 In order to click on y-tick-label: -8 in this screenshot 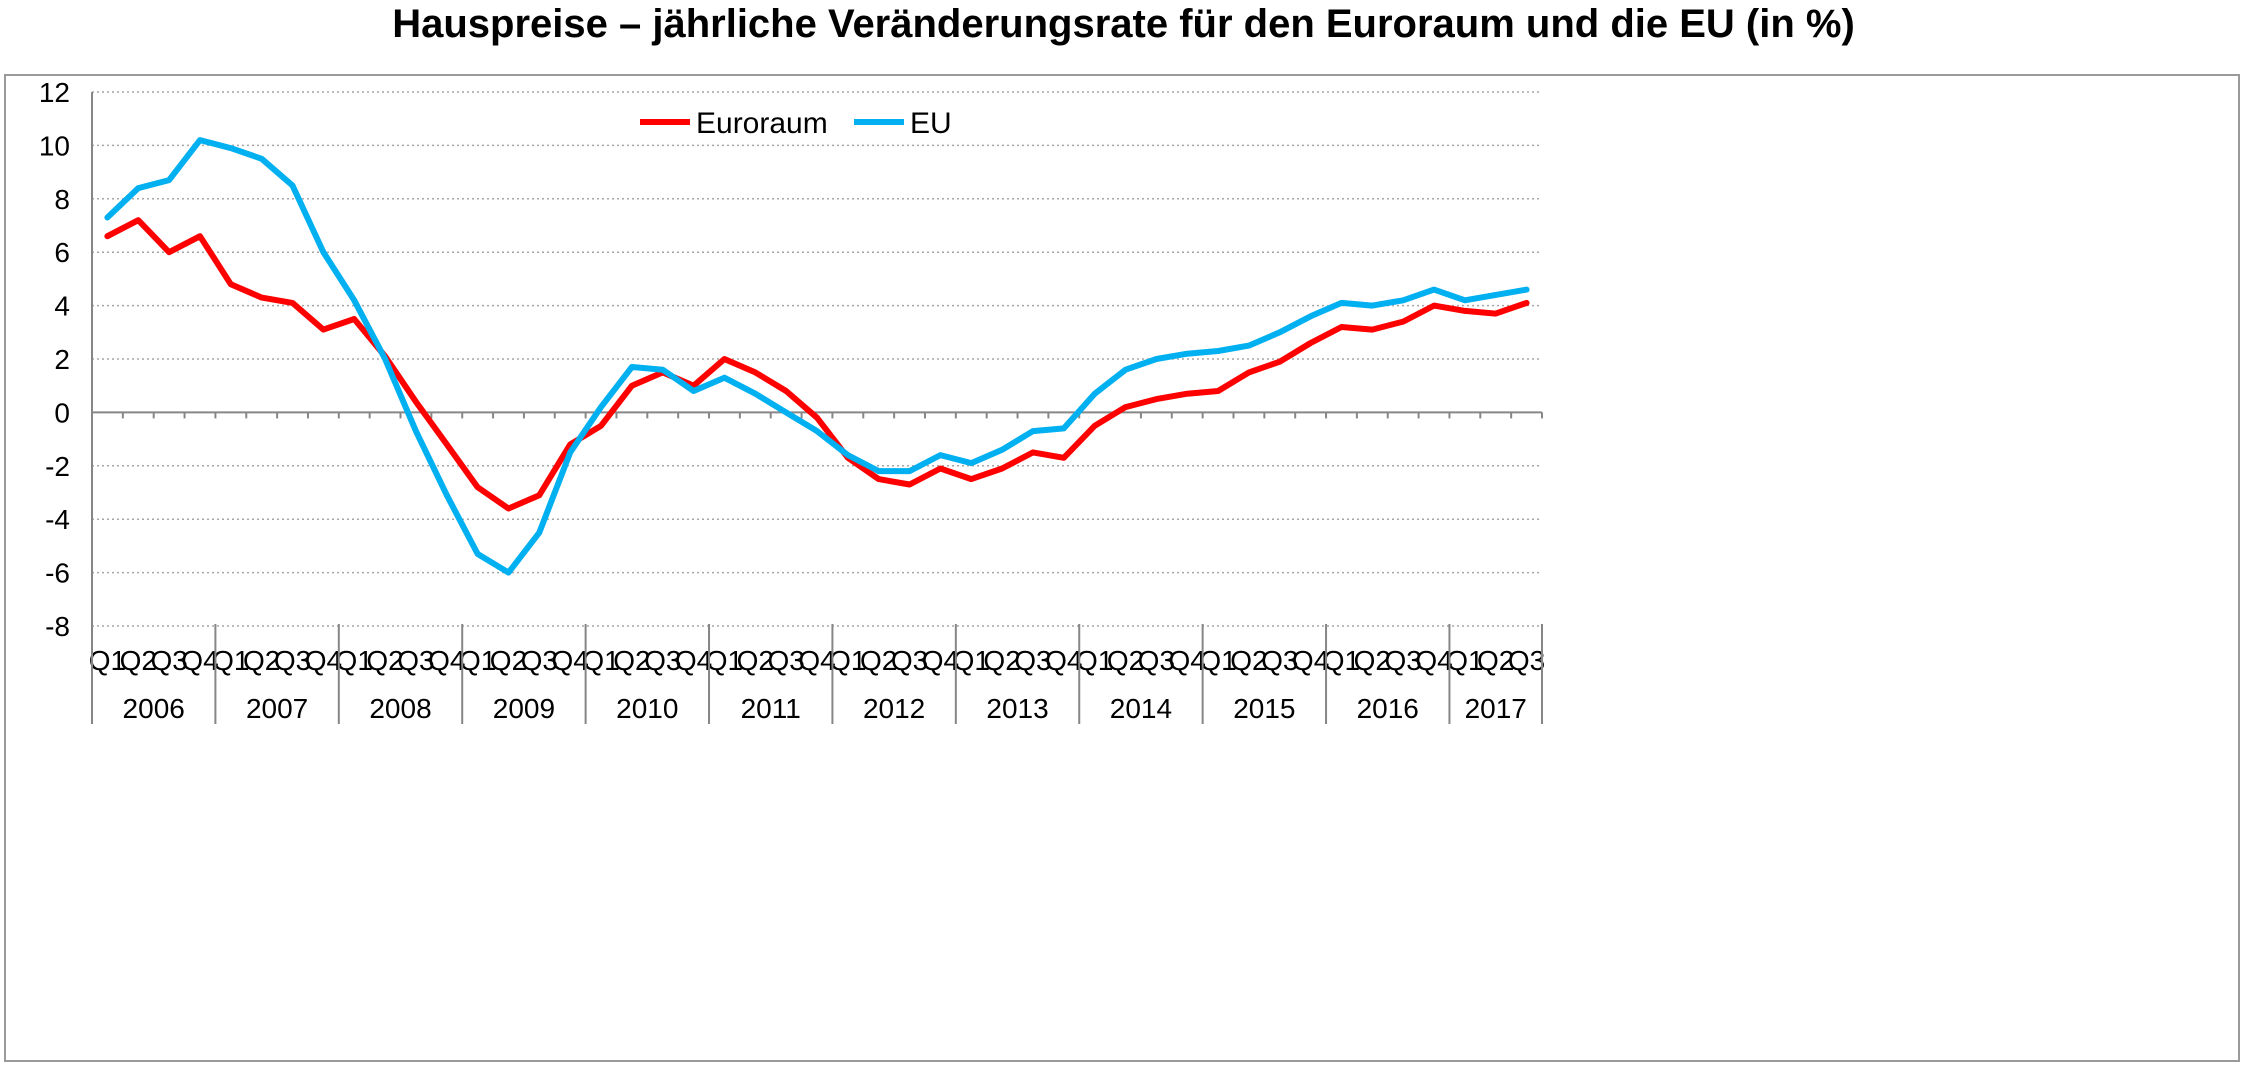, I will do `click(57, 626)`.